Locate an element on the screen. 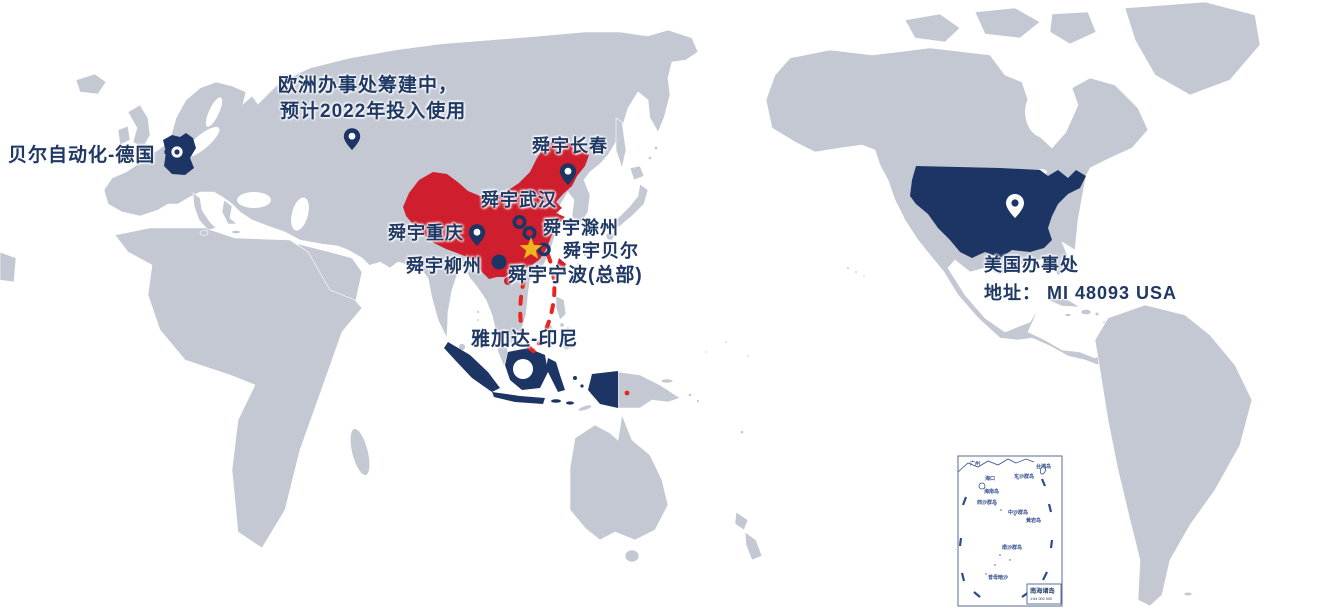 This screenshot has width=1334, height=608. inset-scale: 1:64 000 000 is located at coordinates (1041, 599).